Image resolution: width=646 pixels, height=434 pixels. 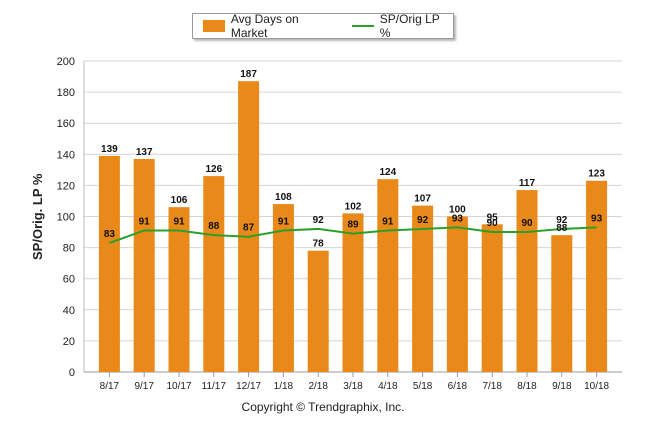 I want to click on y-tick-label: 120, so click(x=66, y=186).